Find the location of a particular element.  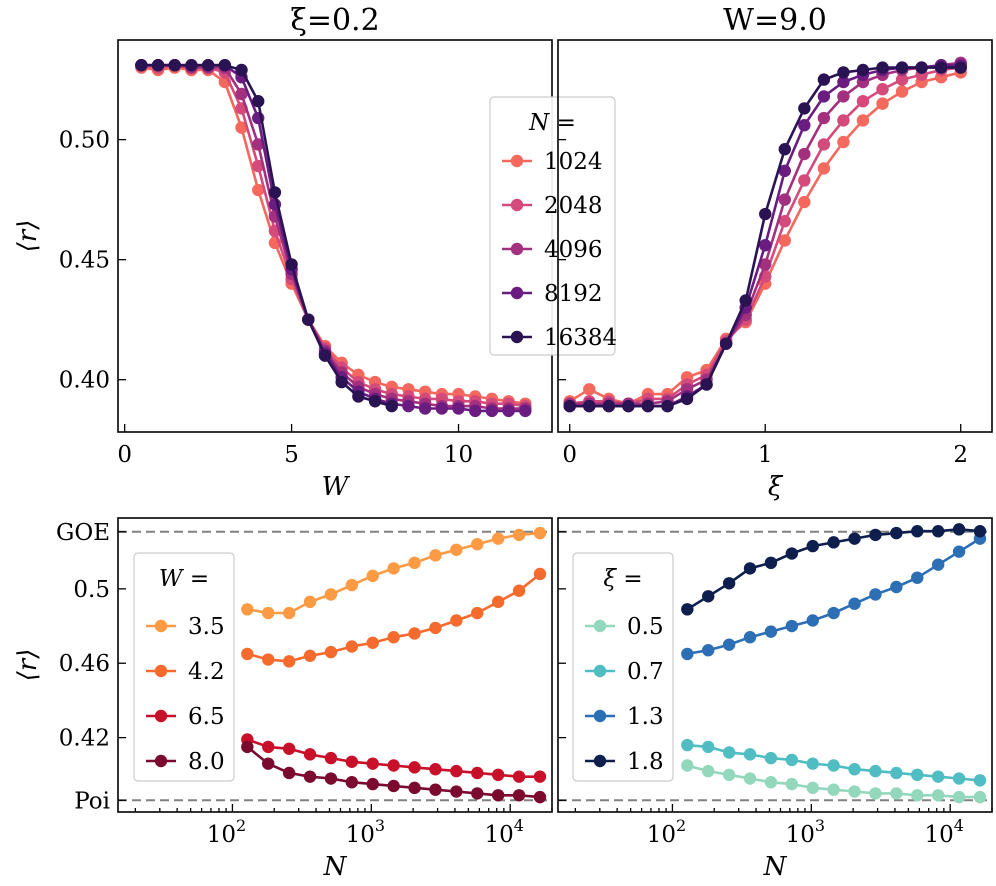

x-tick-exponent: 4 is located at coordinates (519, 825).